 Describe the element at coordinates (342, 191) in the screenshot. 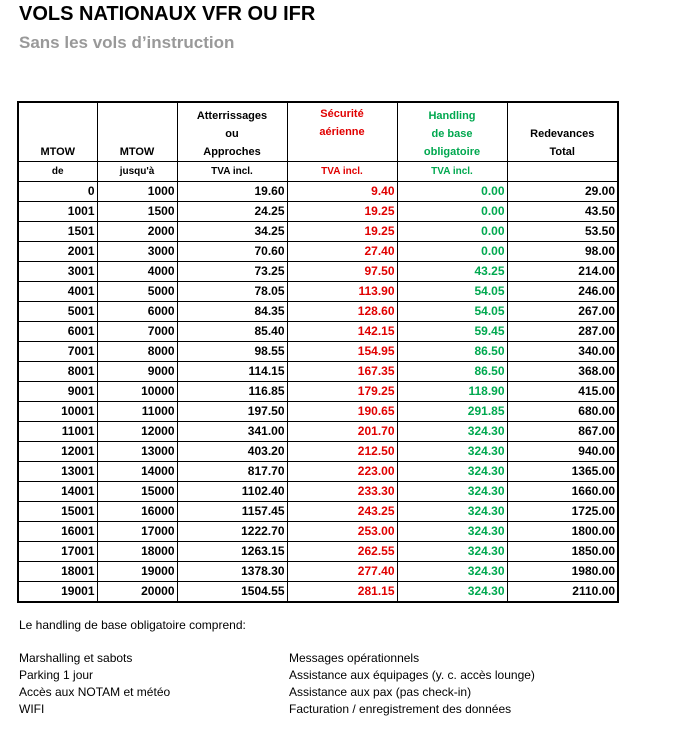

I see `cell: 9.40` at that location.